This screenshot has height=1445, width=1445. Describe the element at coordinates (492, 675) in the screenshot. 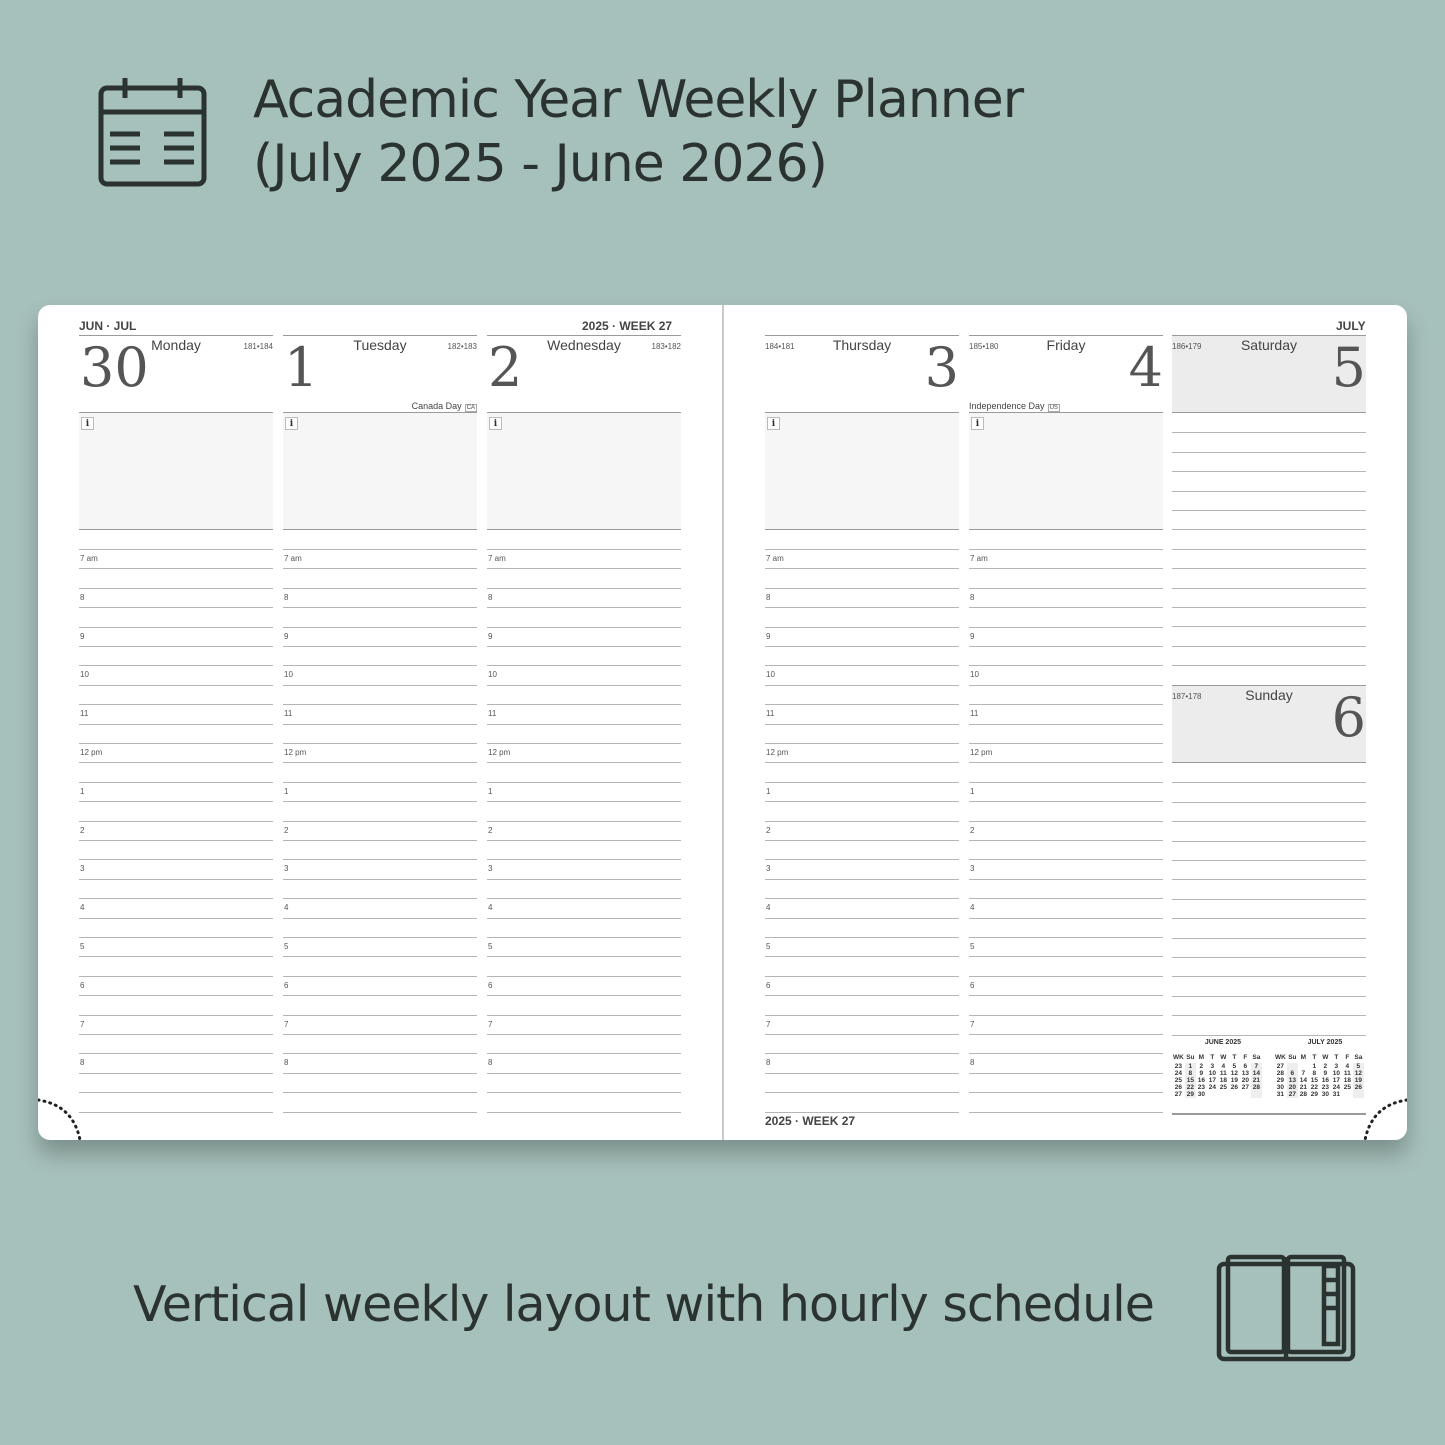

I see `hour-label: 10` at that location.